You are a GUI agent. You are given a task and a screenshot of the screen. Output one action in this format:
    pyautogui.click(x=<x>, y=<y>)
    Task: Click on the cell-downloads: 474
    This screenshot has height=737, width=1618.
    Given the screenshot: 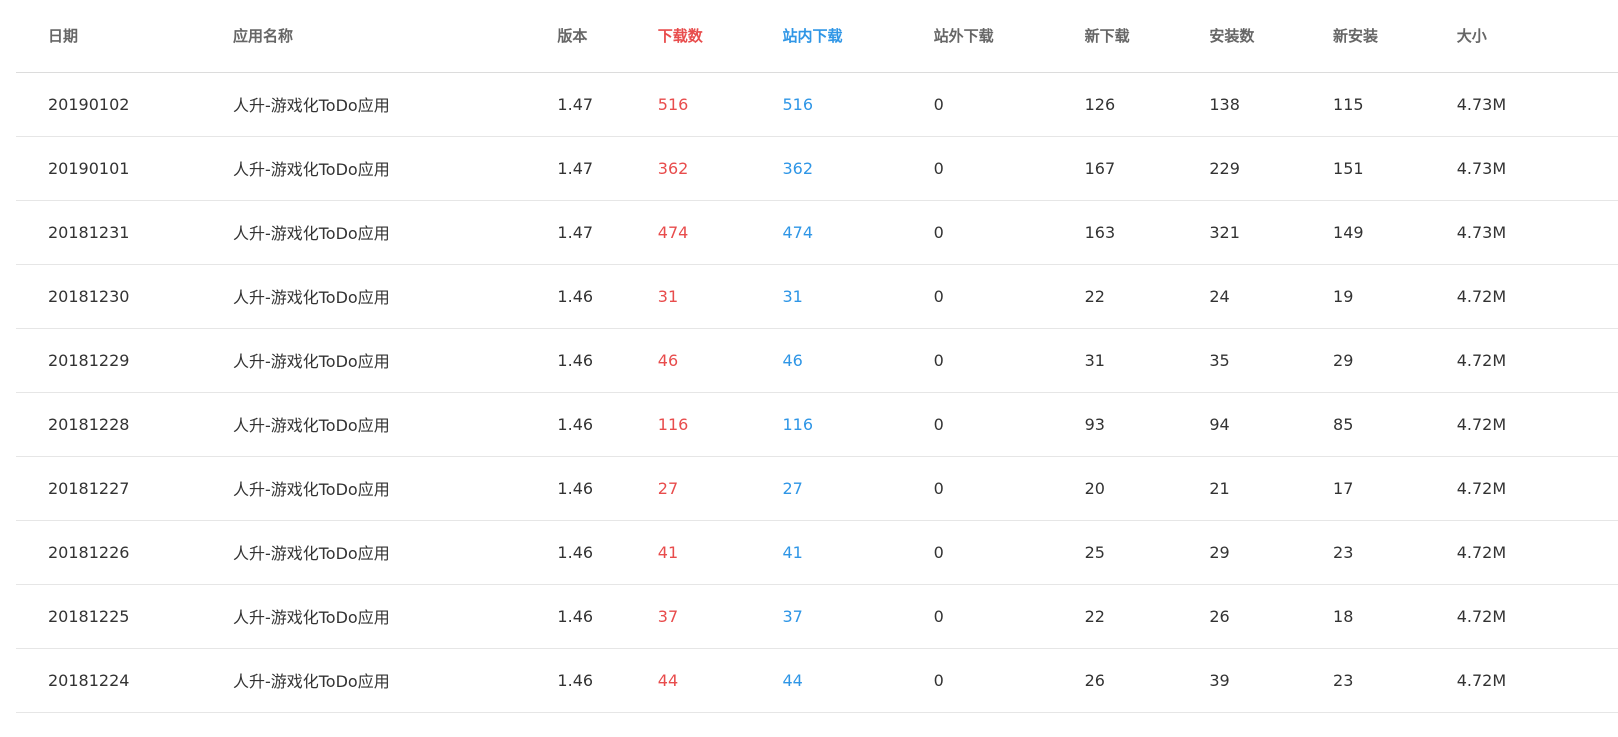 What is the action you would take?
    pyautogui.click(x=673, y=232)
    